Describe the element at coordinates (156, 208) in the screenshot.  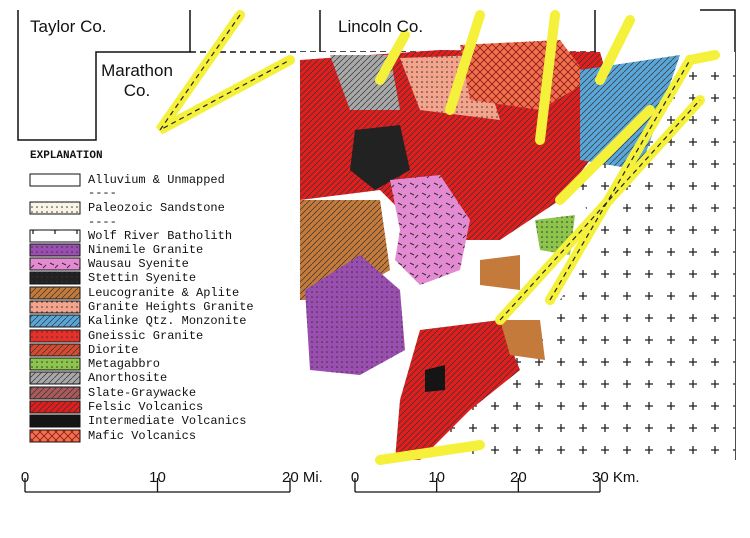
I see `legend-label: Paleozoic Sandstone` at that location.